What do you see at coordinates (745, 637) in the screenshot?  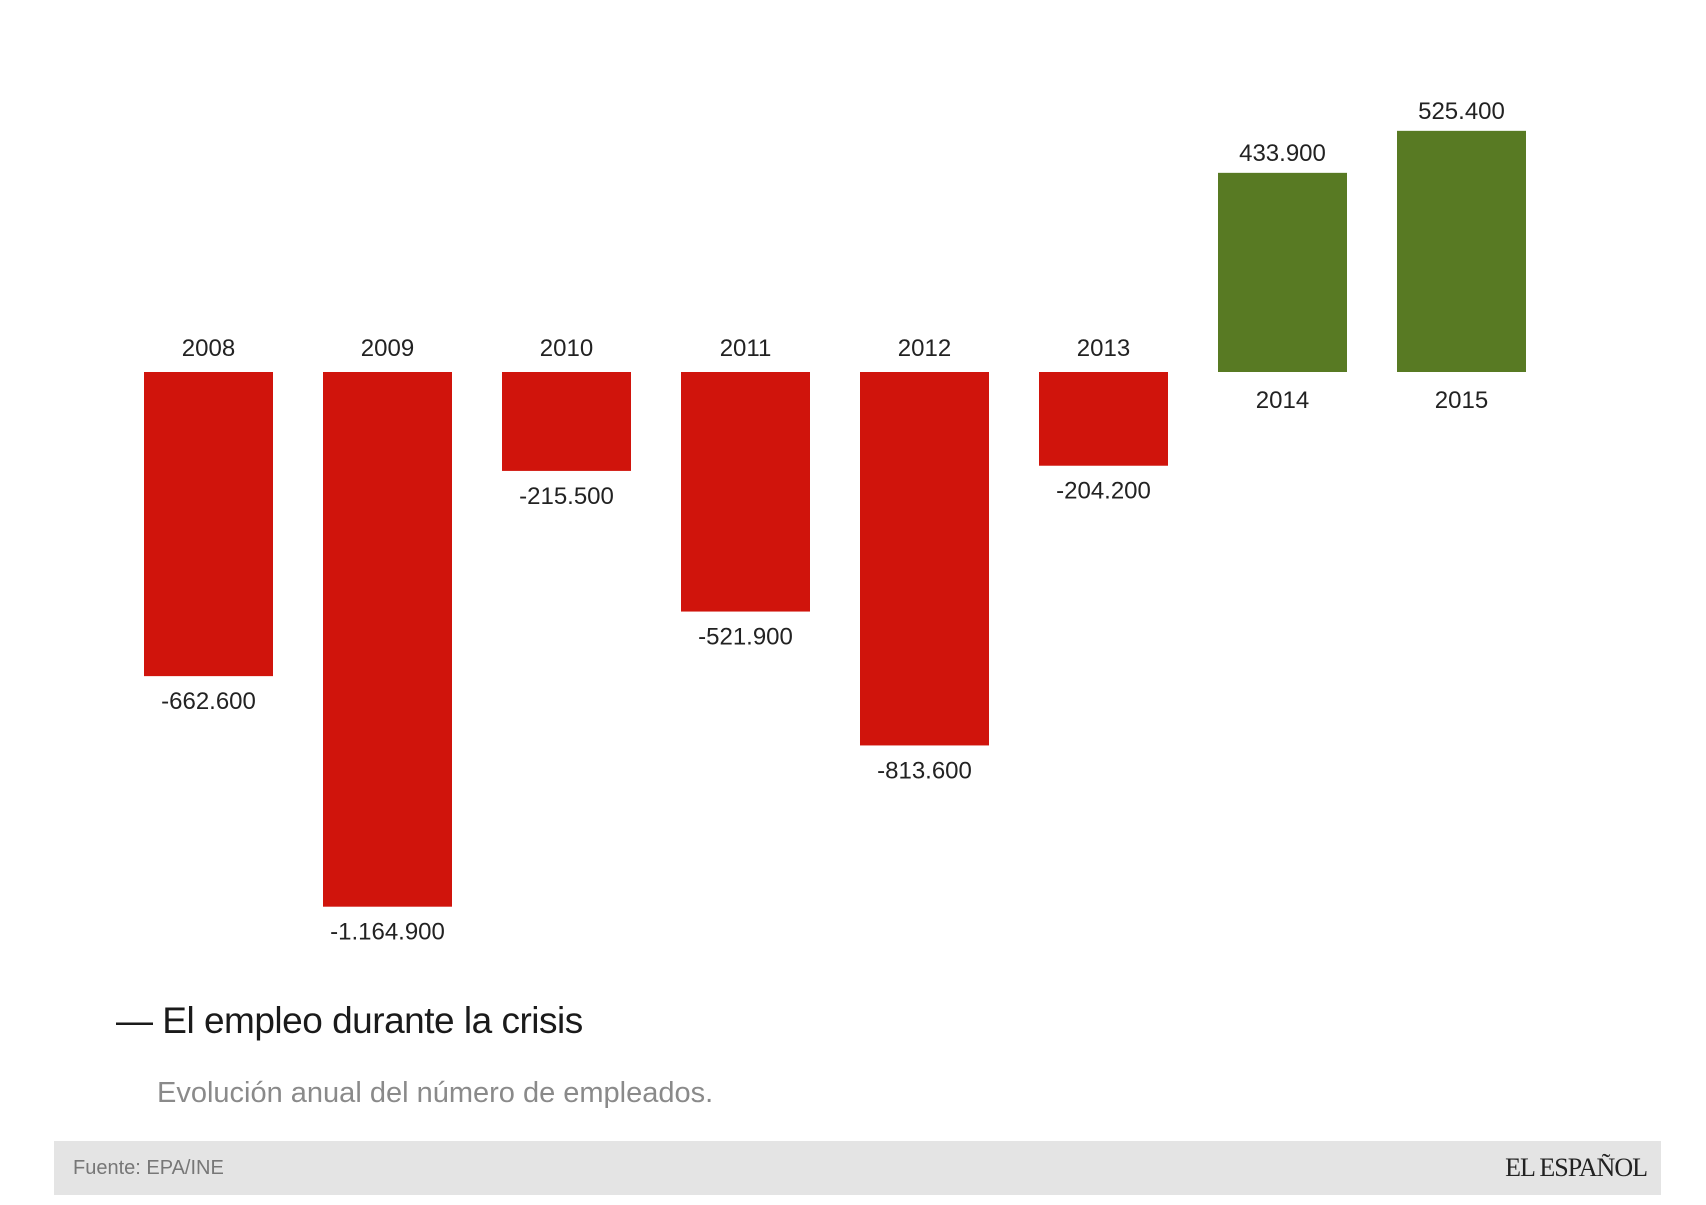 I see `value-label: -521.900` at bounding box center [745, 637].